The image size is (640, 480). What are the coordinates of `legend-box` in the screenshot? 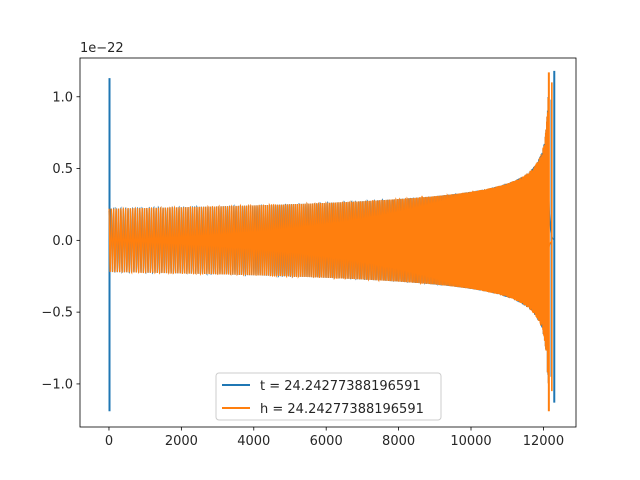 It's located at (328, 396).